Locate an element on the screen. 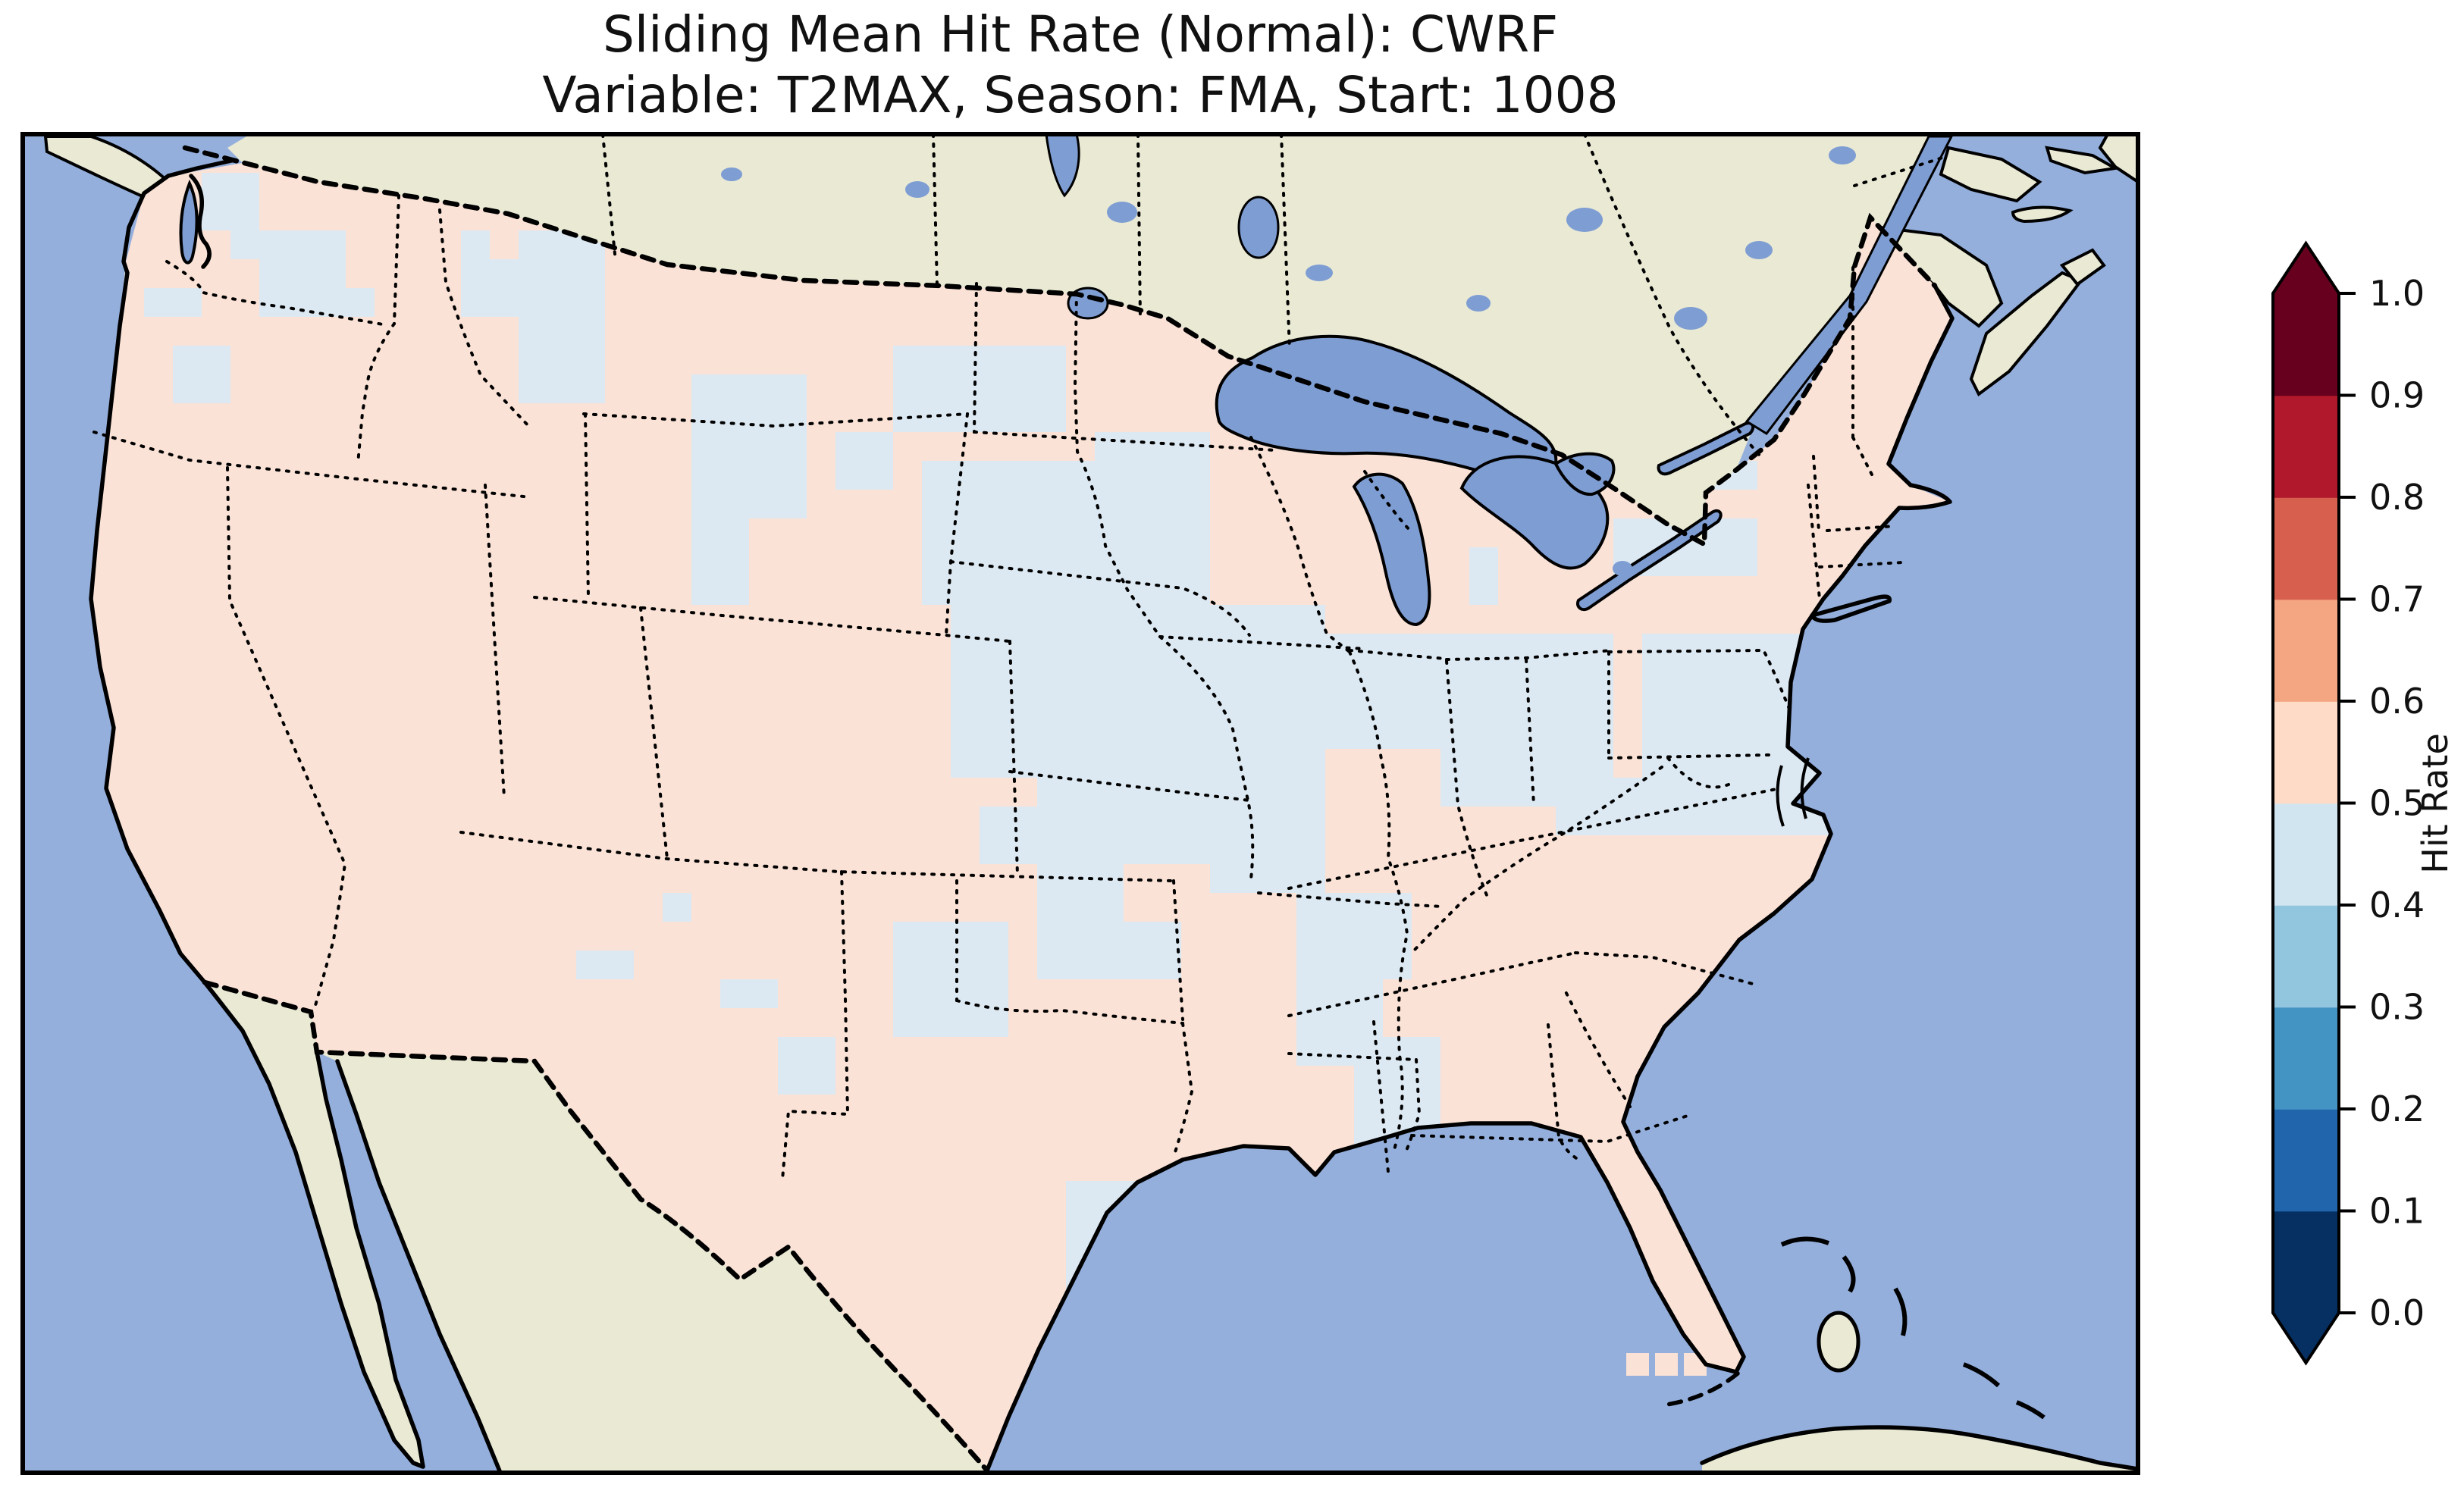  cuba-coast is located at coordinates (1919, 1448).